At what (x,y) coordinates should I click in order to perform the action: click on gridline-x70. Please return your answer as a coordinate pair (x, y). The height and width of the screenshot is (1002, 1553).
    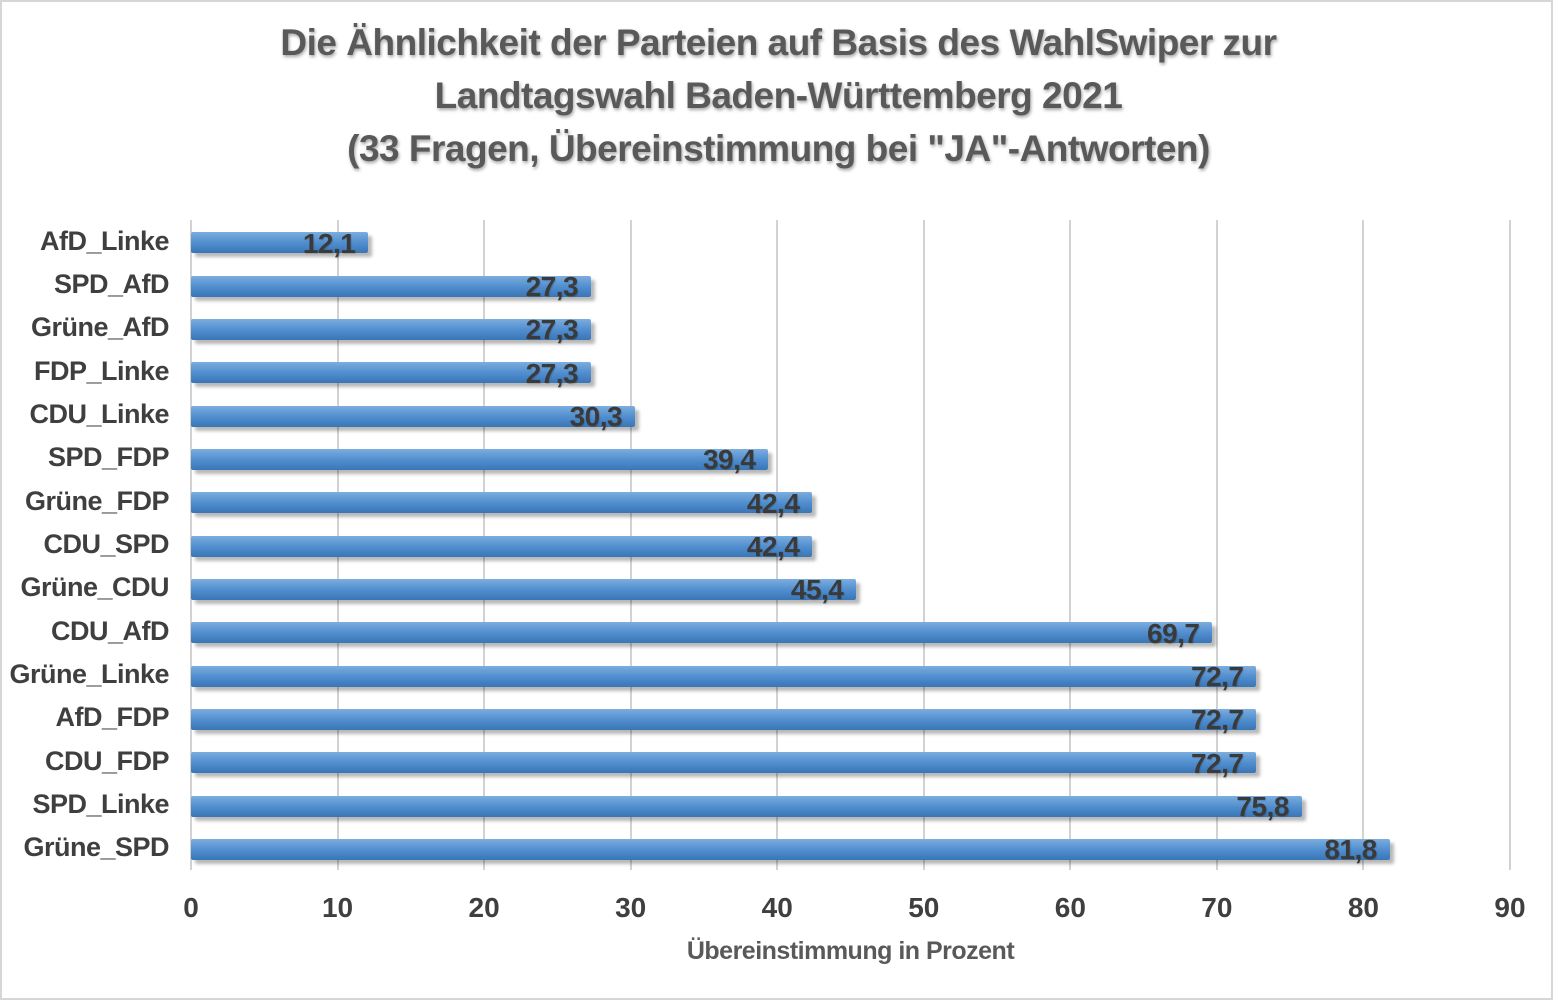
    Looking at the image, I should click on (1216, 545).